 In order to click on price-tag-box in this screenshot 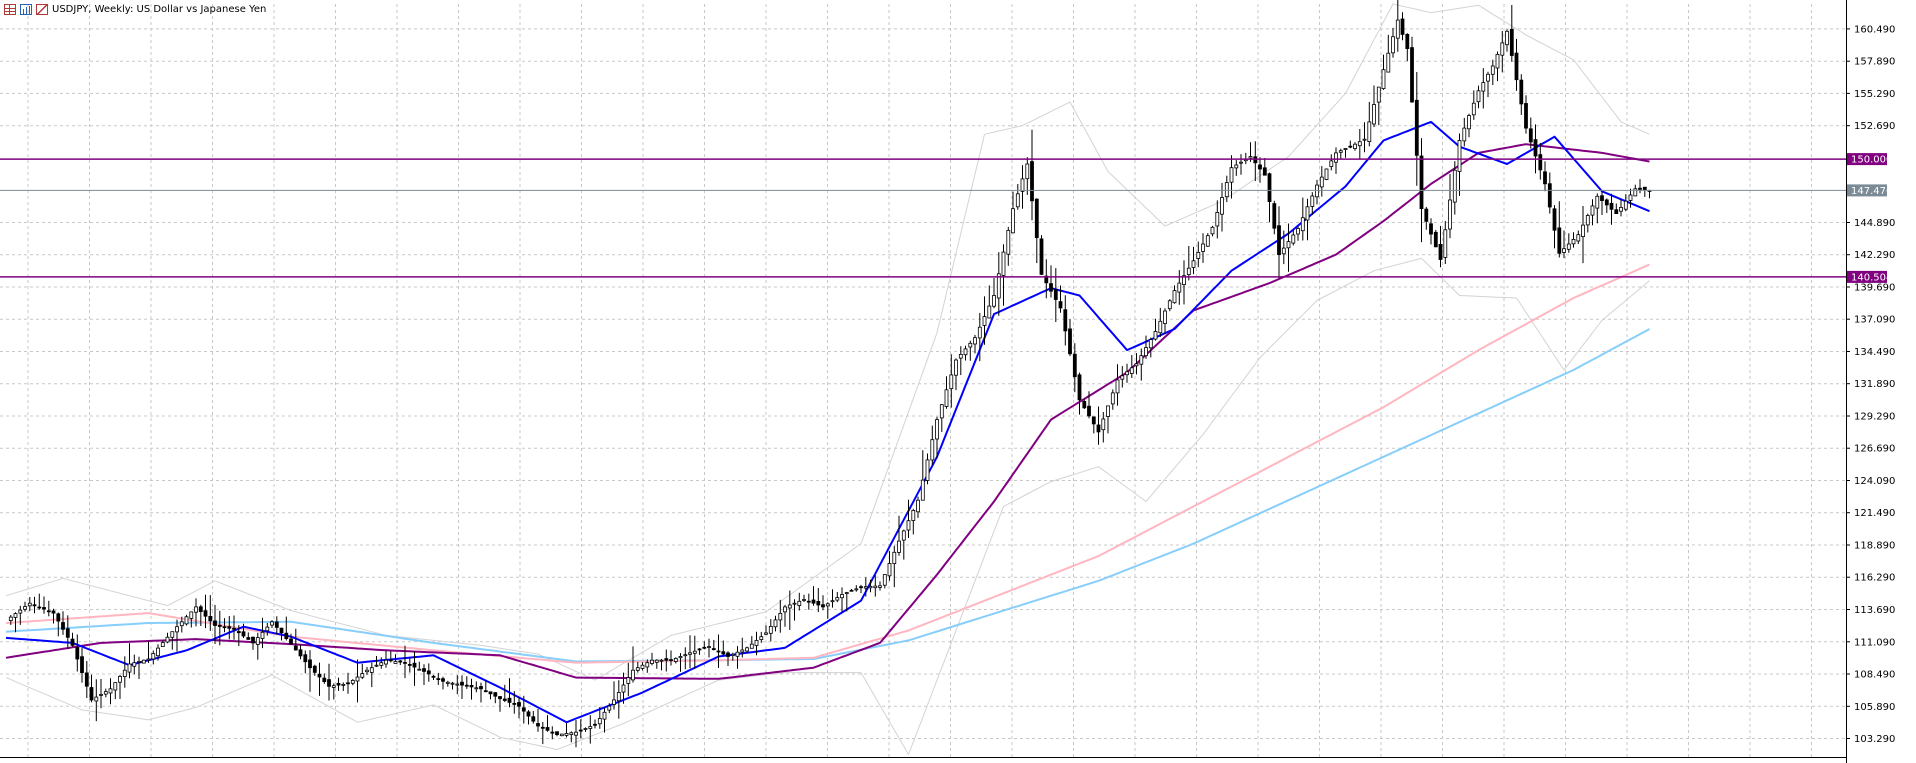, I will do `click(1867, 276)`.